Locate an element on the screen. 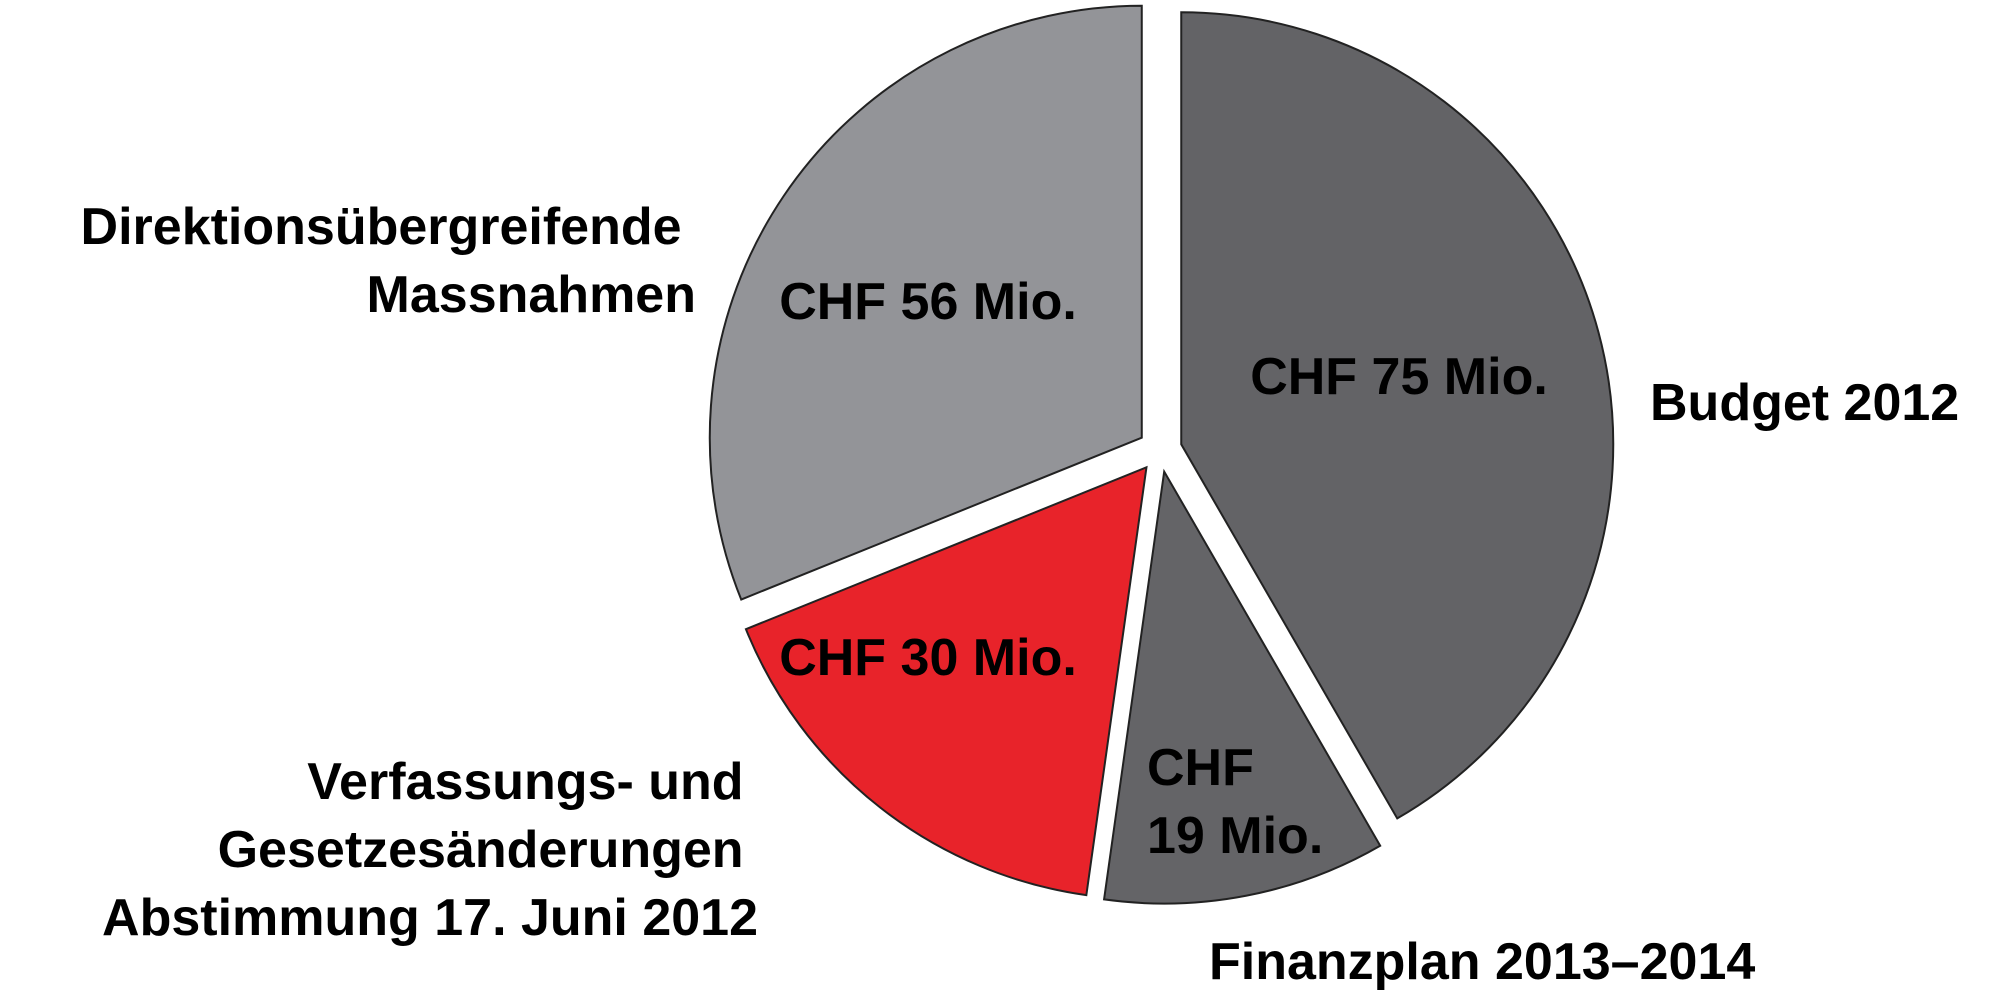 The image size is (2011, 992). value-label: CHF 75 Mio. is located at coordinates (1399, 377).